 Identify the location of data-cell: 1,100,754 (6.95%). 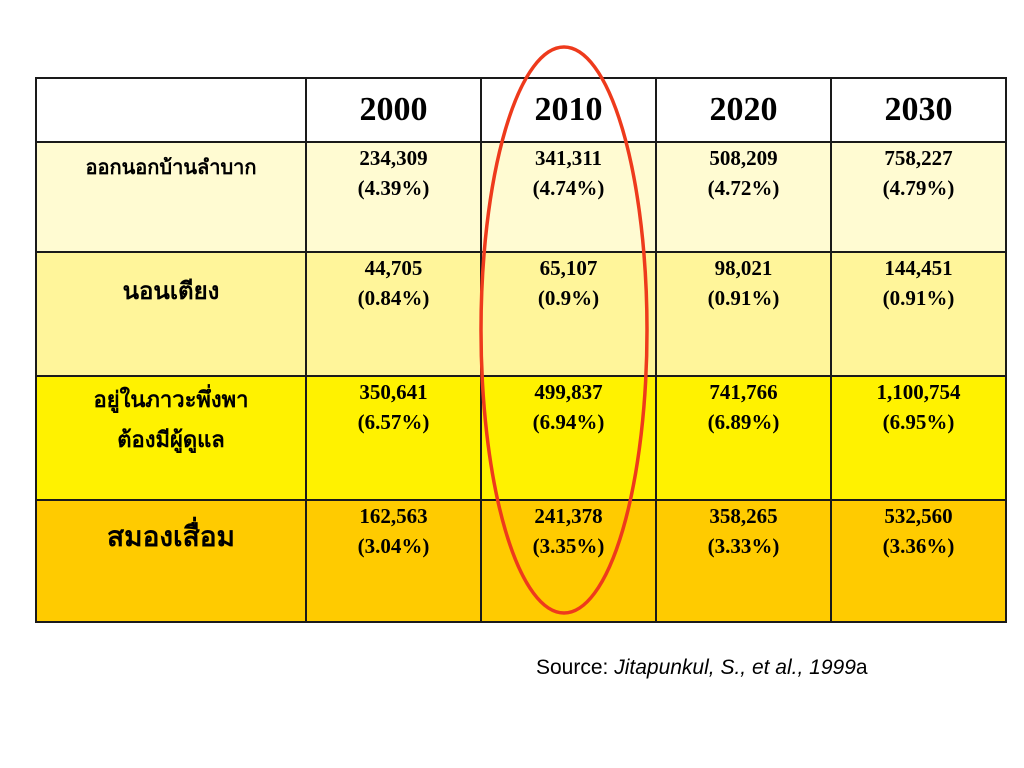
(918, 438).